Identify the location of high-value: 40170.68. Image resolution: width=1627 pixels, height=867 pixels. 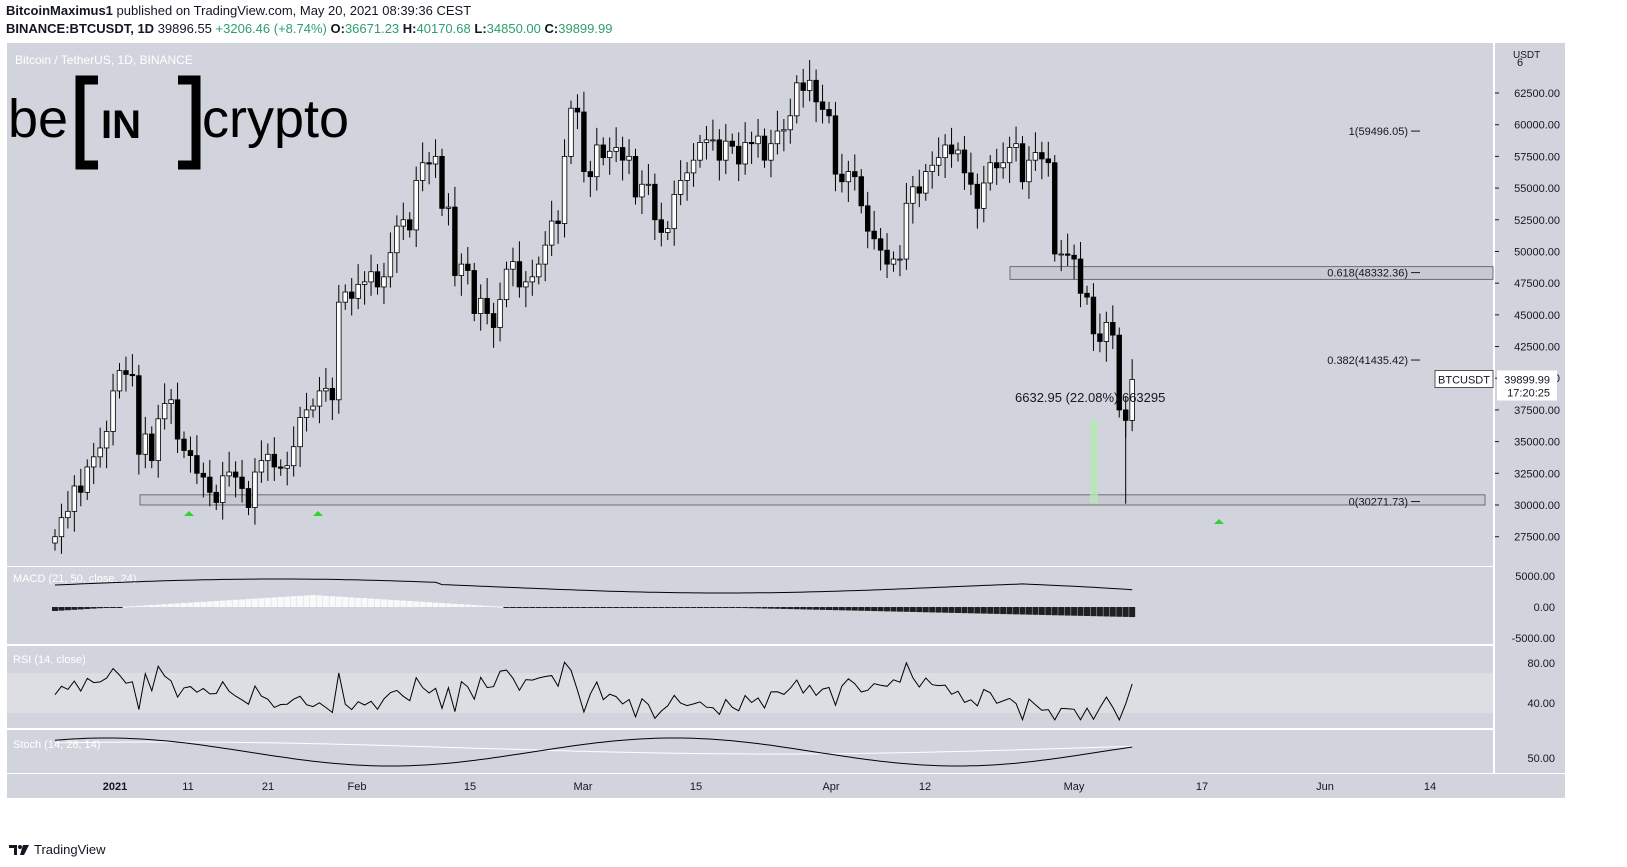
(443, 28).